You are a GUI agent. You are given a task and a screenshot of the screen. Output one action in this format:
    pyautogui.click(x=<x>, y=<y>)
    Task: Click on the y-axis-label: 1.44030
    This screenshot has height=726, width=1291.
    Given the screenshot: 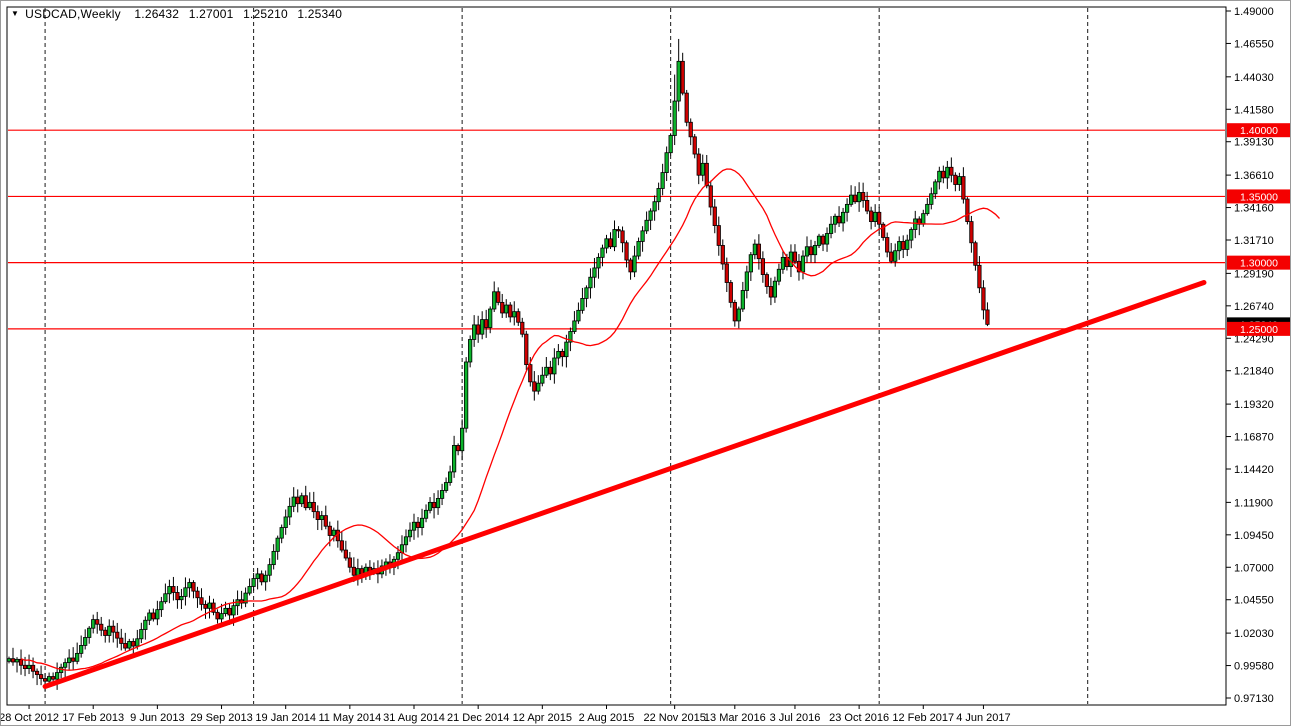 What is the action you would take?
    pyautogui.click(x=1254, y=78)
    